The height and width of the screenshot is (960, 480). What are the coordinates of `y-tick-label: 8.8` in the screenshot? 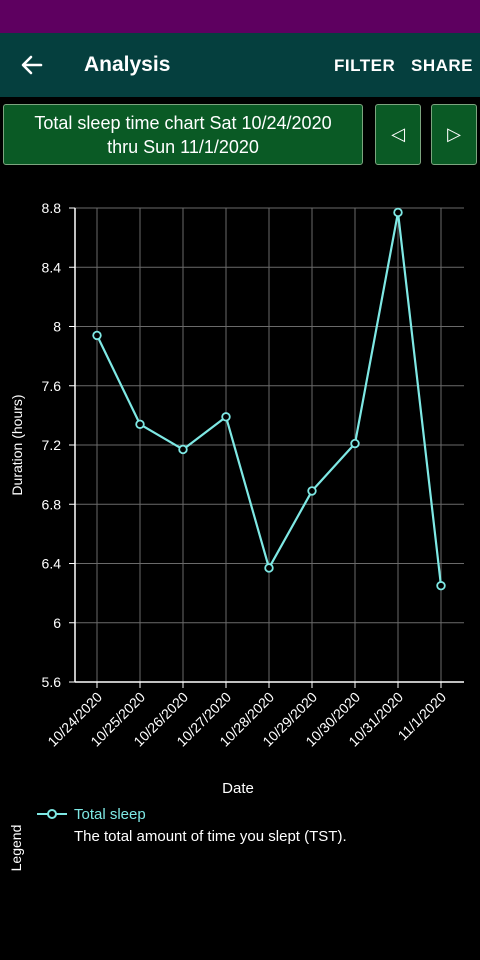 It's located at (52, 208).